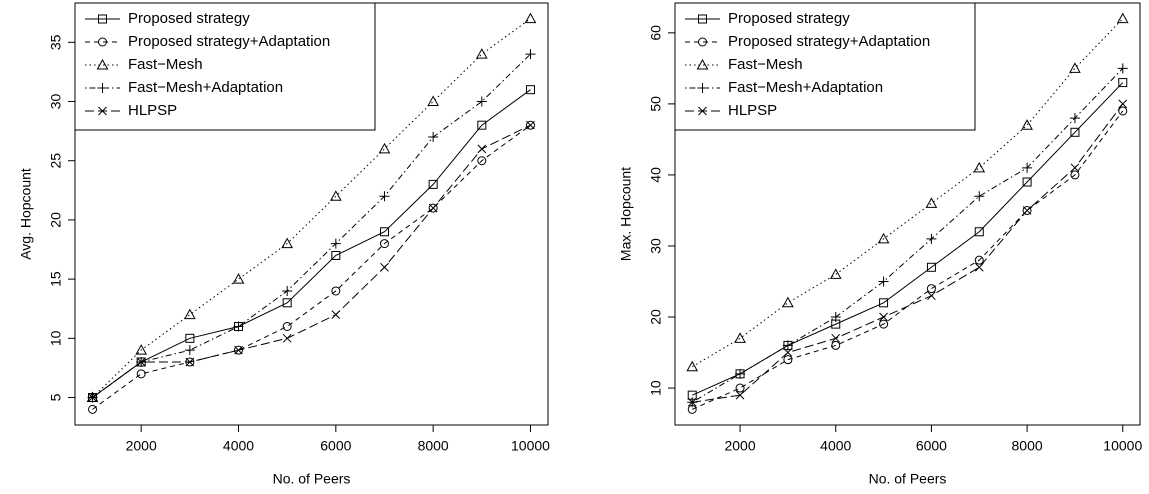  Describe the element at coordinates (656, 33) in the screenshot. I see `y-tick-label: 60` at that location.